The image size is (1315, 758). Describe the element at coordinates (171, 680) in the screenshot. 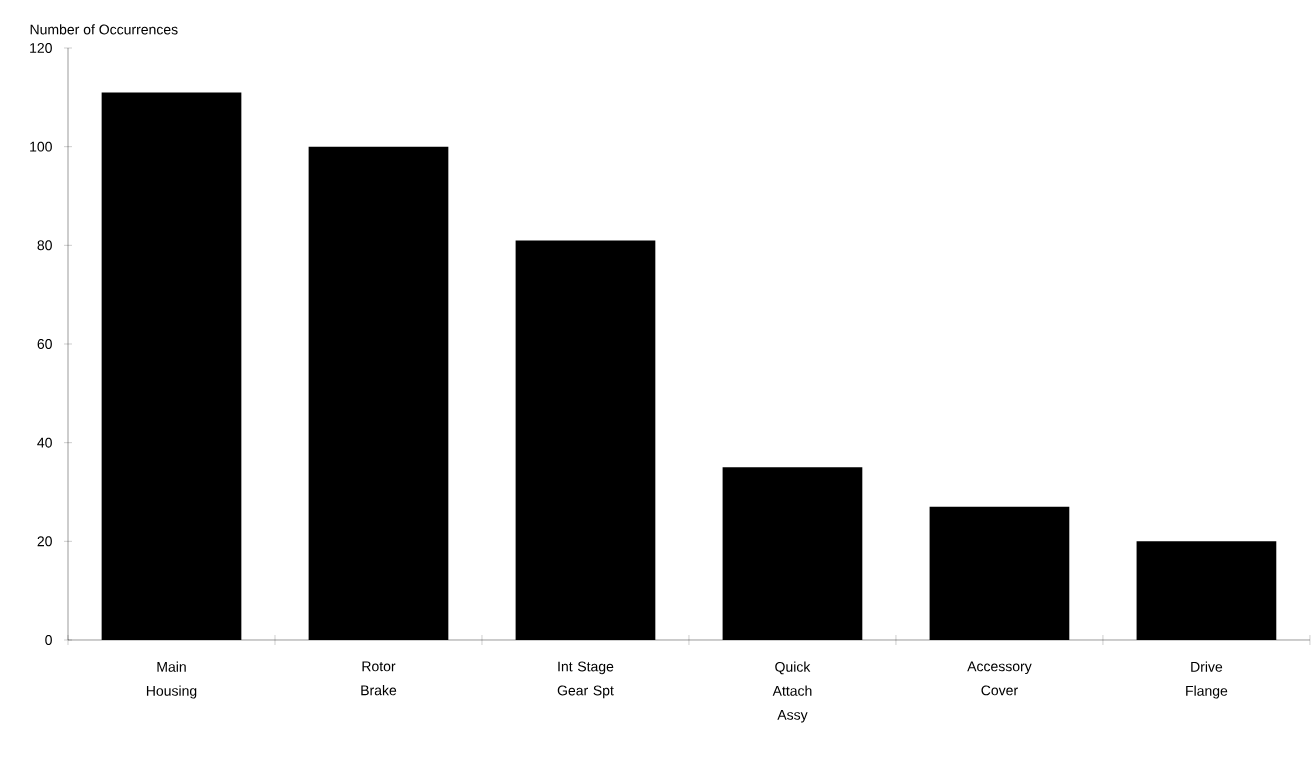

I see `x-tick-label: Main Housing` at that location.